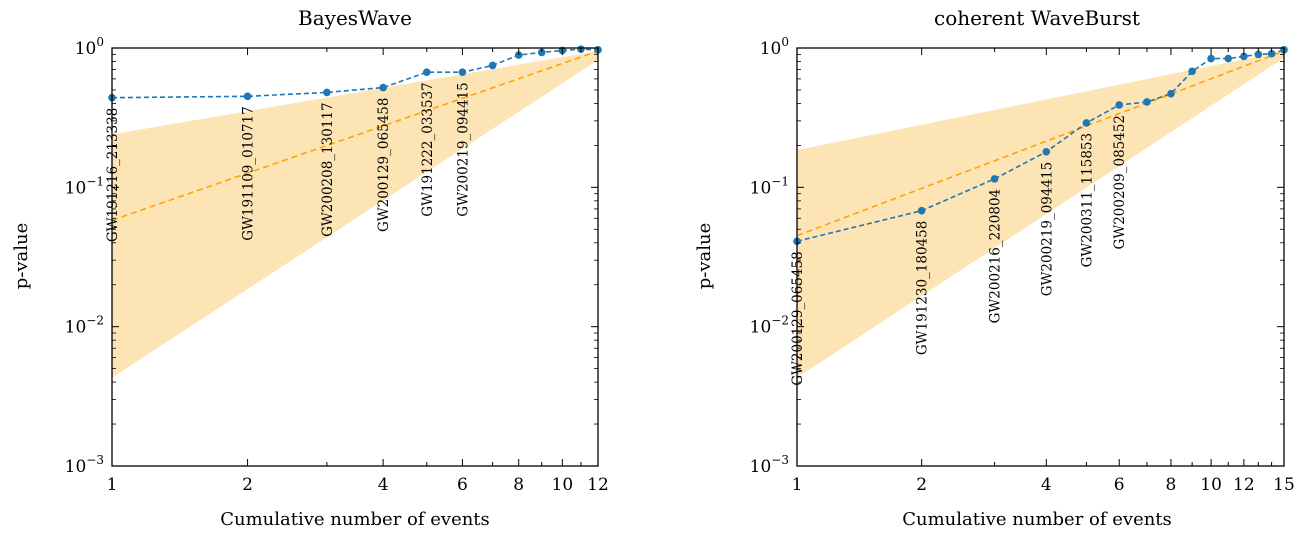  What do you see at coordinates (328, 169) in the screenshot?
I see `event-label: GW200208_130117` at bounding box center [328, 169].